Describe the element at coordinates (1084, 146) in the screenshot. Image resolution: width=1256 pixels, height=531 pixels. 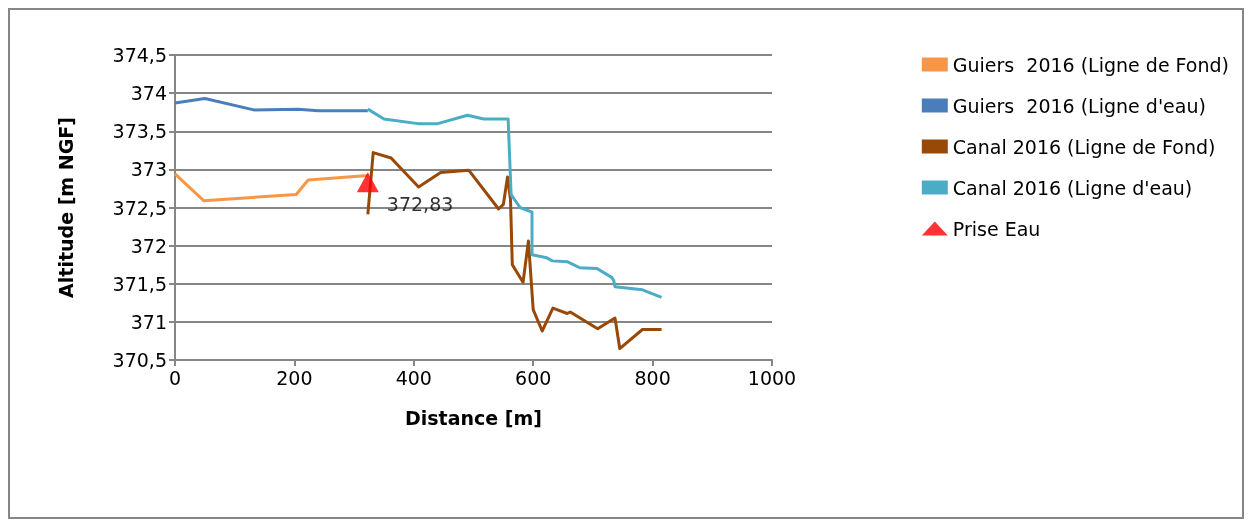
I see `legend-label: Canal 2016 (Ligne de Fond)` at that location.